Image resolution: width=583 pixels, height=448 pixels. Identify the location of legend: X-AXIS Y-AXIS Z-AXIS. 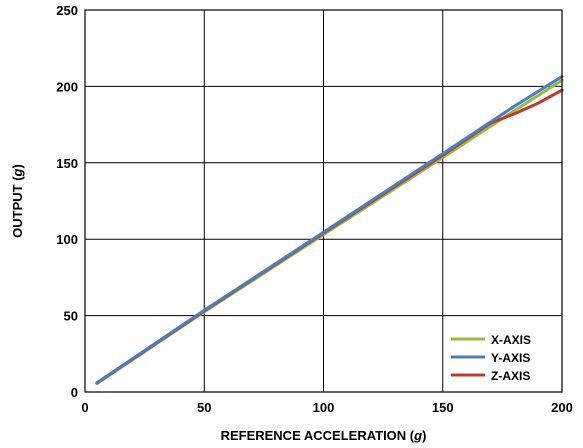
(491, 358).